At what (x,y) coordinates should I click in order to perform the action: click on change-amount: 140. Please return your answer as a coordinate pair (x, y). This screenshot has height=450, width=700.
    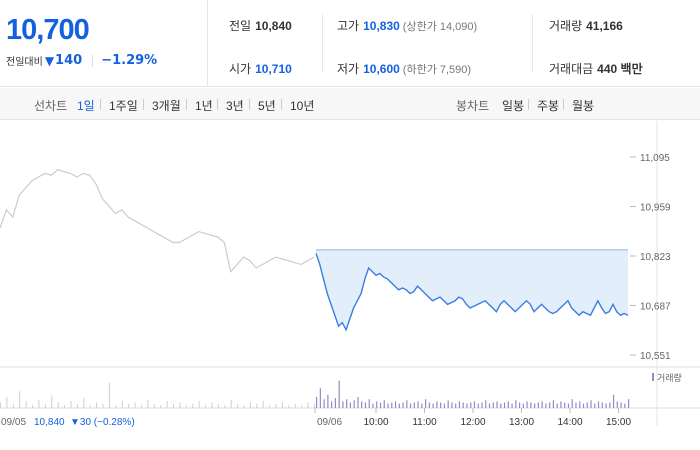
    Looking at the image, I should click on (69, 60).